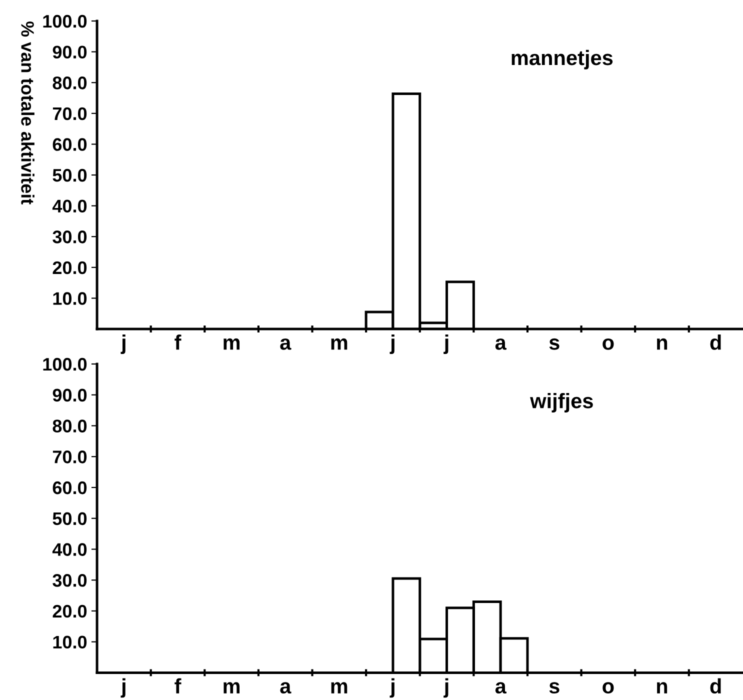 The height and width of the screenshot is (700, 743). What do you see at coordinates (562, 60) in the screenshot?
I see `text: mannetjes` at bounding box center [562, 60].